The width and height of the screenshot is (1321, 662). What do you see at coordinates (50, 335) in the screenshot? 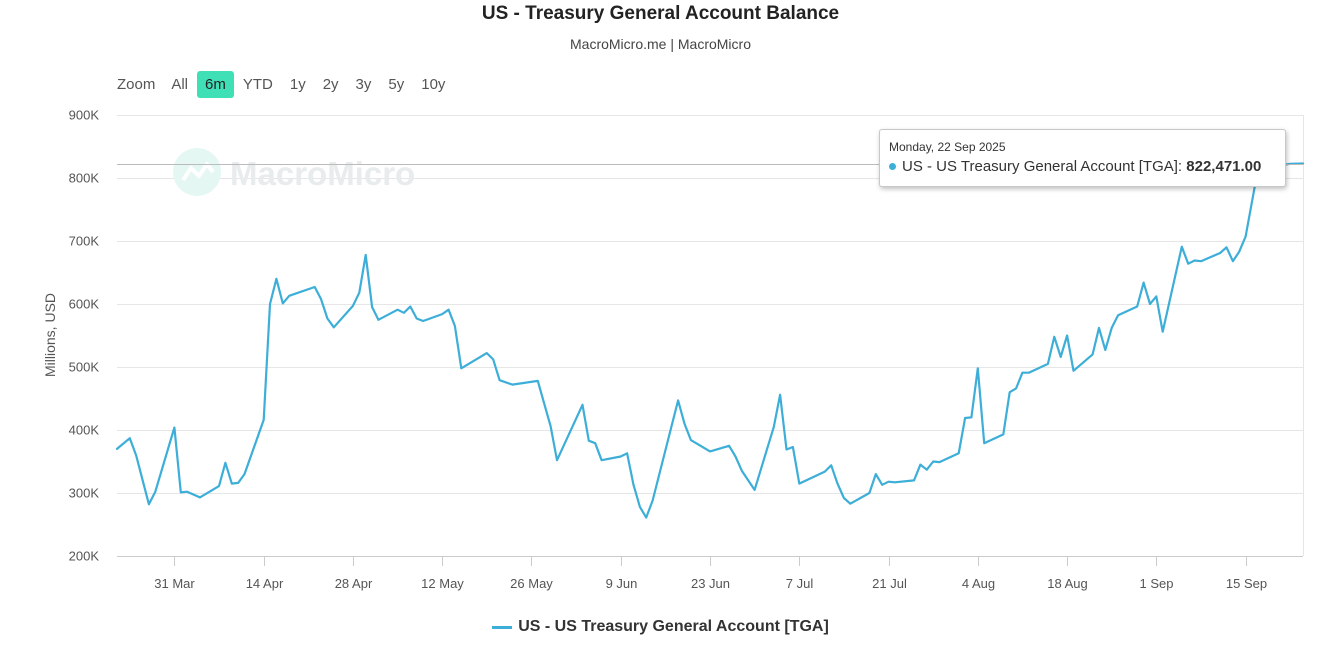
I see `y-axis-title: Millions, USD` at bounding box center [50, 335].